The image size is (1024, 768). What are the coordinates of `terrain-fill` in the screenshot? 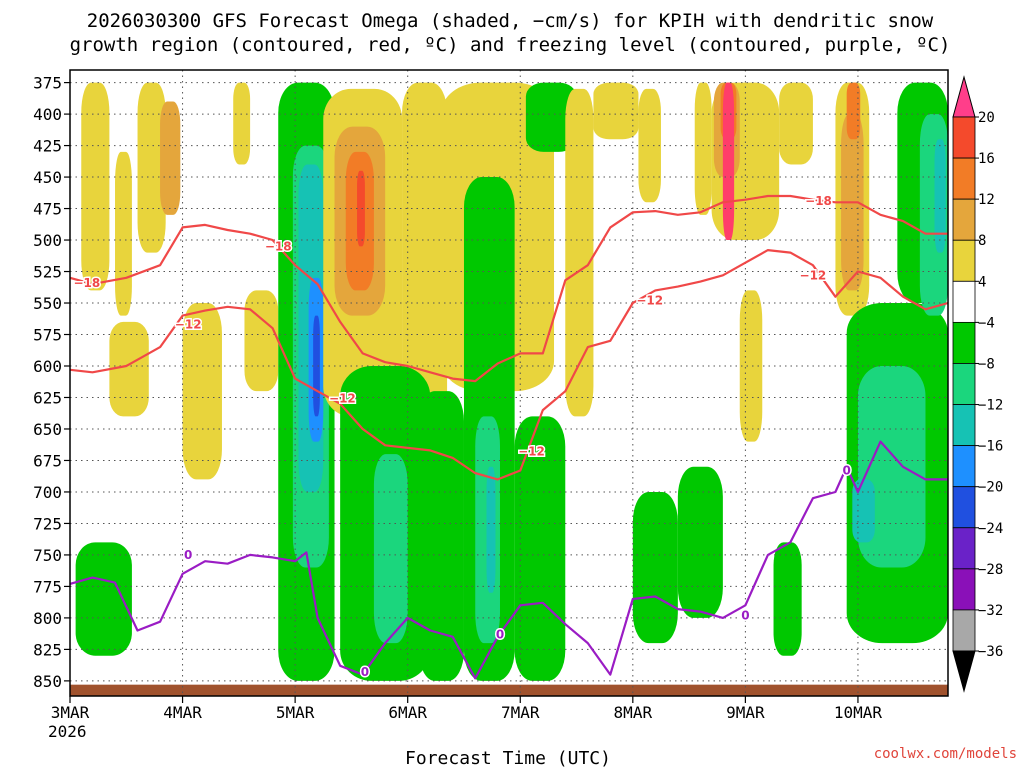 It's located at (509, 690).